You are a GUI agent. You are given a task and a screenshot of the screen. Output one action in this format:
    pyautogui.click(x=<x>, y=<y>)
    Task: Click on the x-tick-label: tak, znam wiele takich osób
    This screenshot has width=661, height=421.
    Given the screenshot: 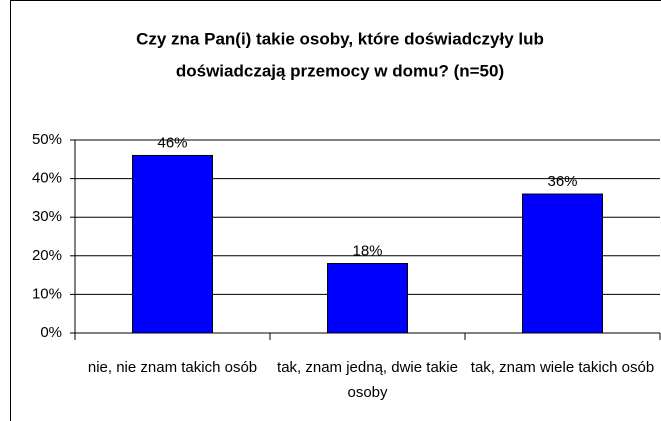 What is the action you would take?
    pyautogui.click(x=562, y=367)
    